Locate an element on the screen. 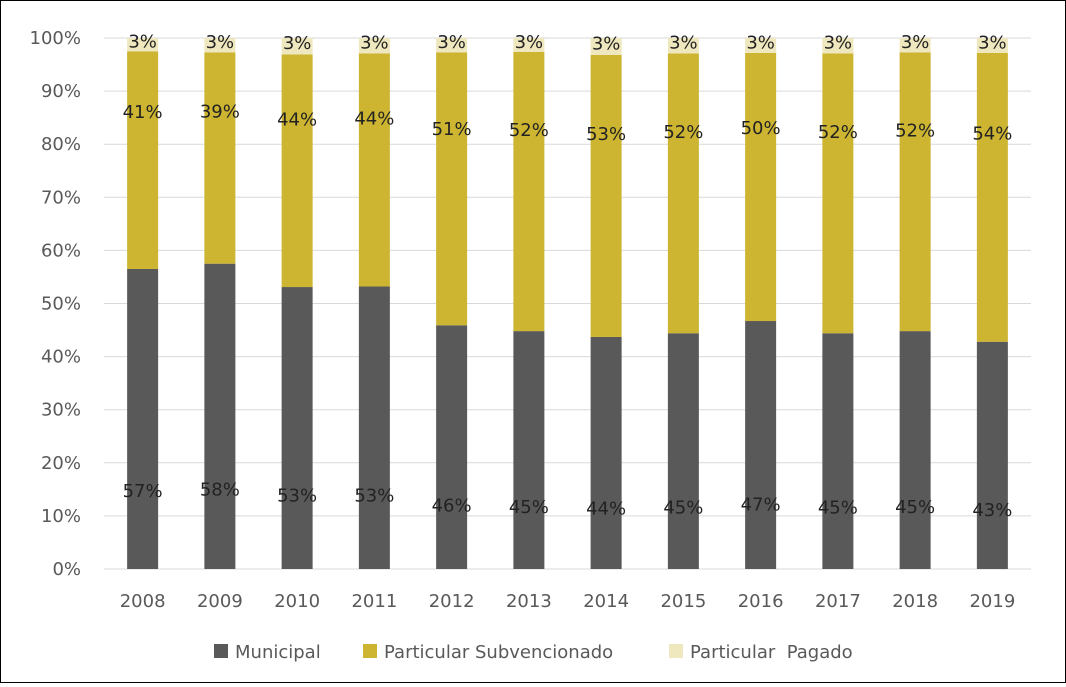 The image size is (1066, 687). x-tick-label: 2015 is located at coordinates (683, 601).